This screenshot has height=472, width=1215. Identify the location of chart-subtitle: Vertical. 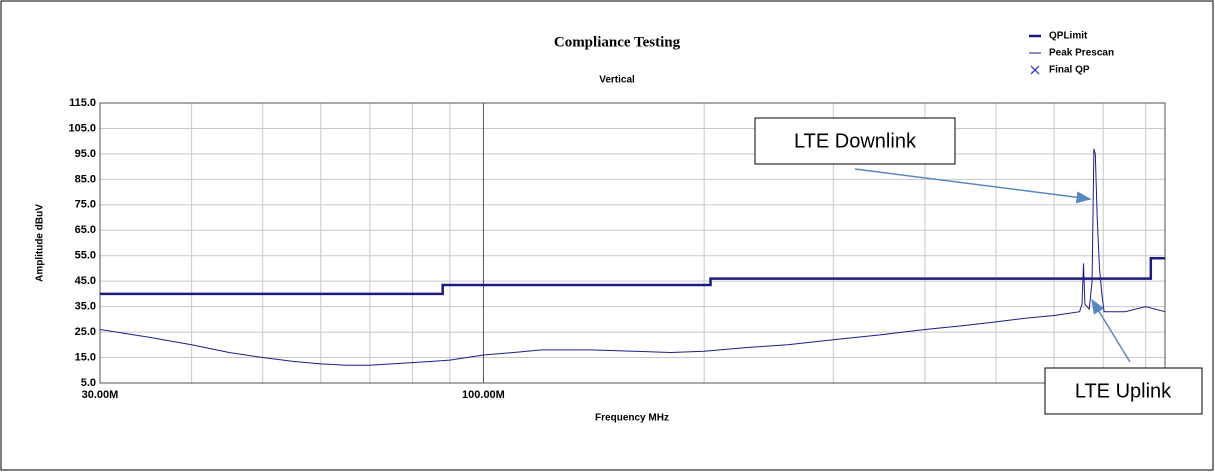
(617, 80).